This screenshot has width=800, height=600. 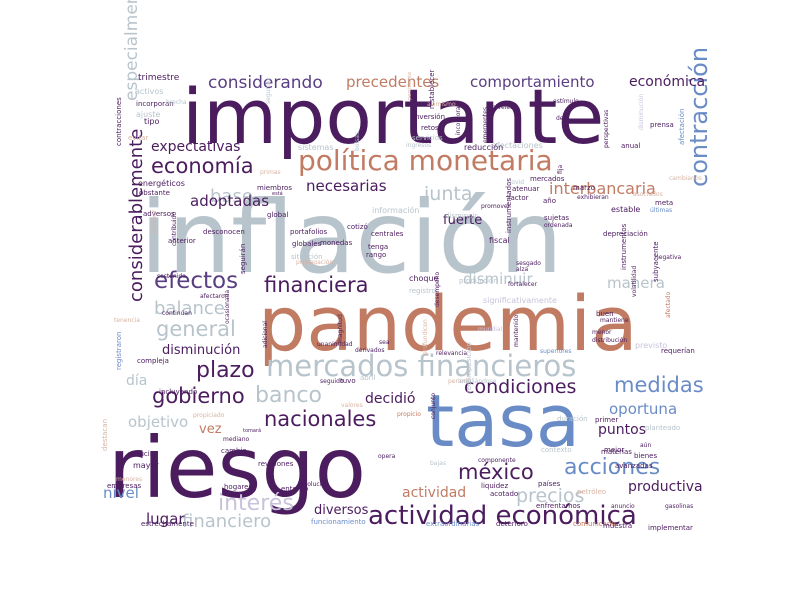 I want to click on word-tiny: está, so click(x=277, y=193).